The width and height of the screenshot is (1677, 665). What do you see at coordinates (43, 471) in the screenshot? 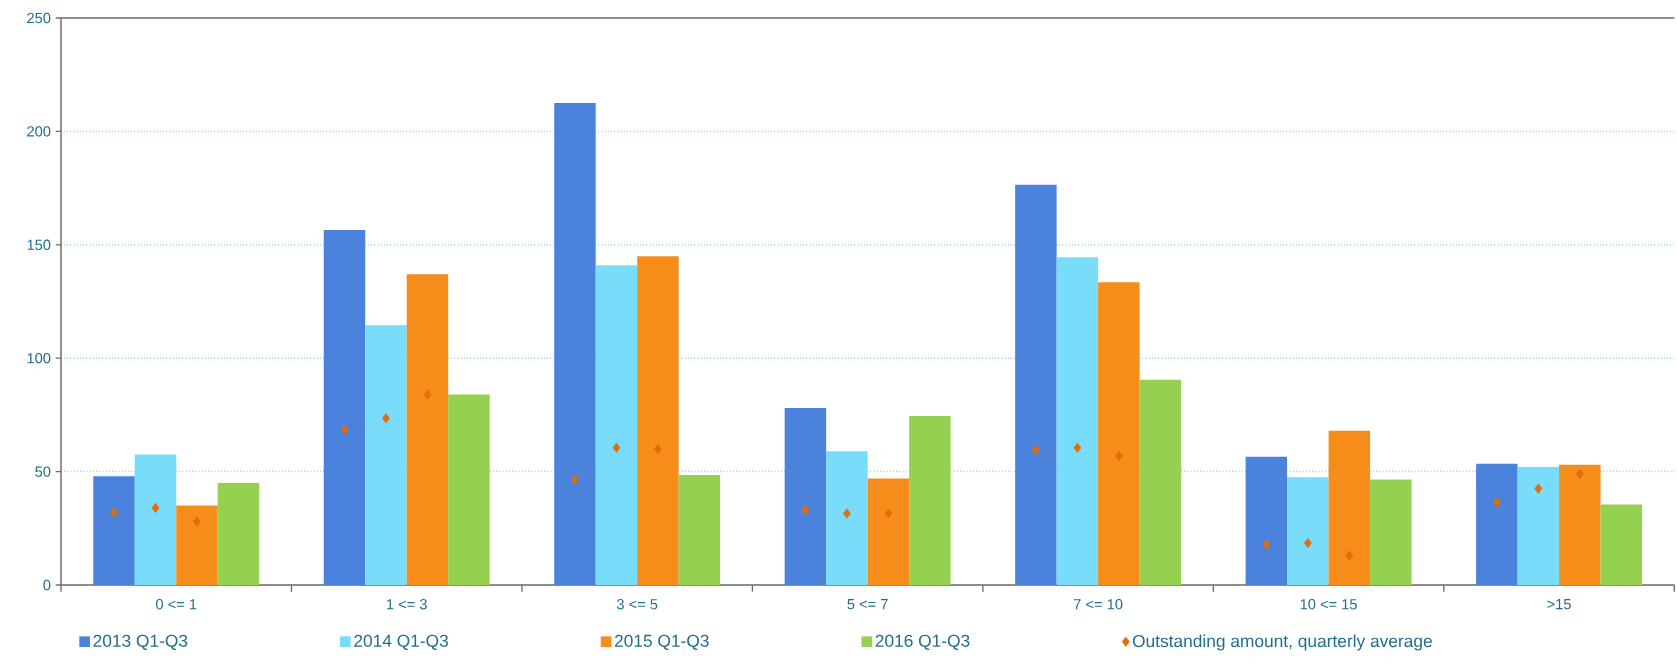
I see `y-tick-label: 50` at bounding box center [43, 471].